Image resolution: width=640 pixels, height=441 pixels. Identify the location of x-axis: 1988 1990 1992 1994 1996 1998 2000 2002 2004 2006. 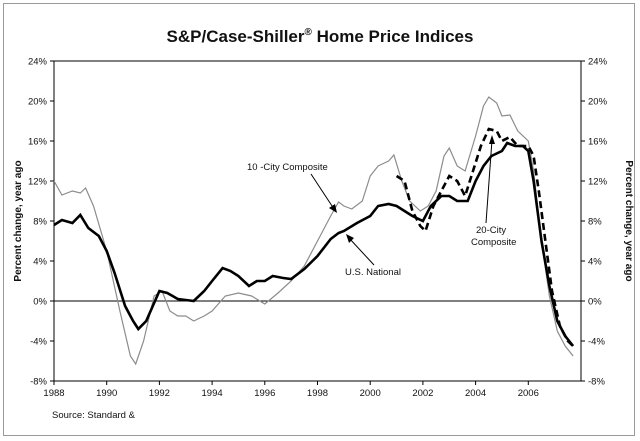
(291, 390).